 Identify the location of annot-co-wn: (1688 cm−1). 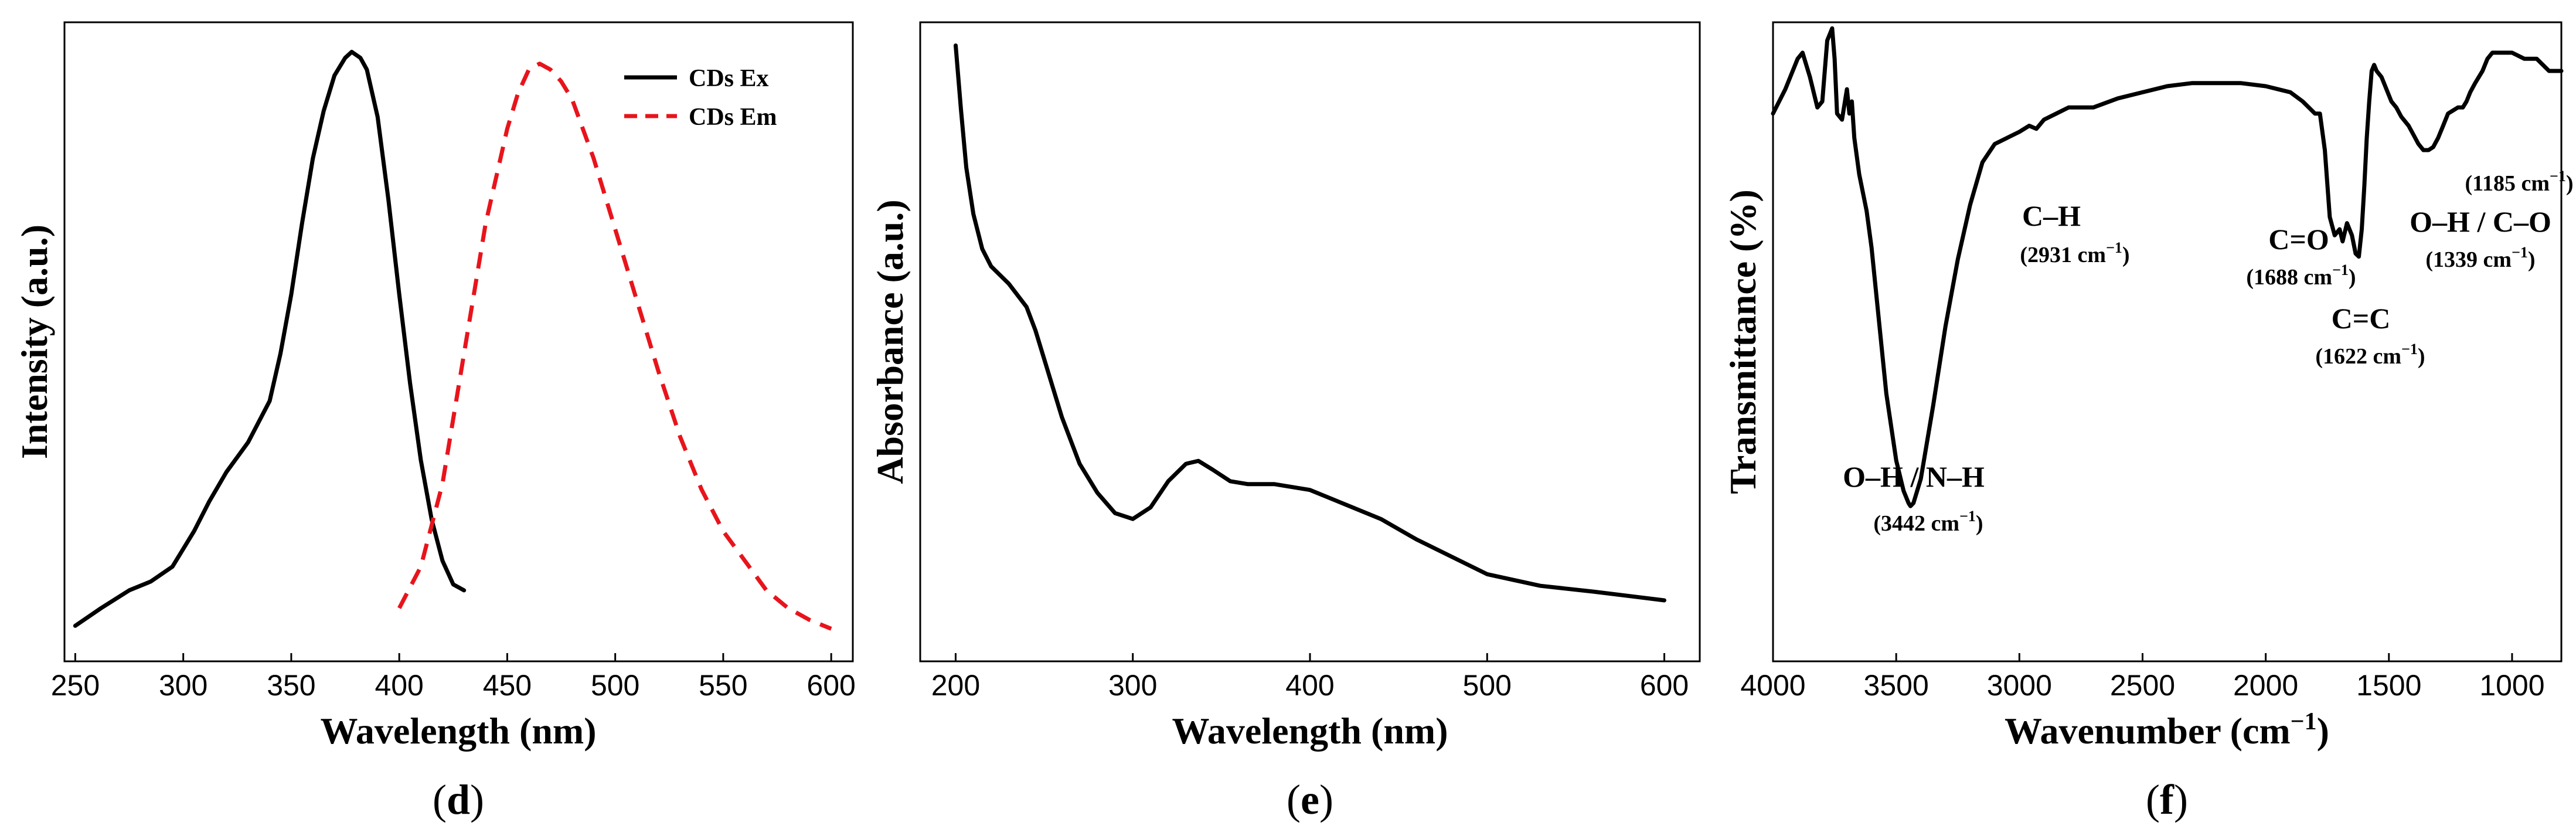
(2301, 275).